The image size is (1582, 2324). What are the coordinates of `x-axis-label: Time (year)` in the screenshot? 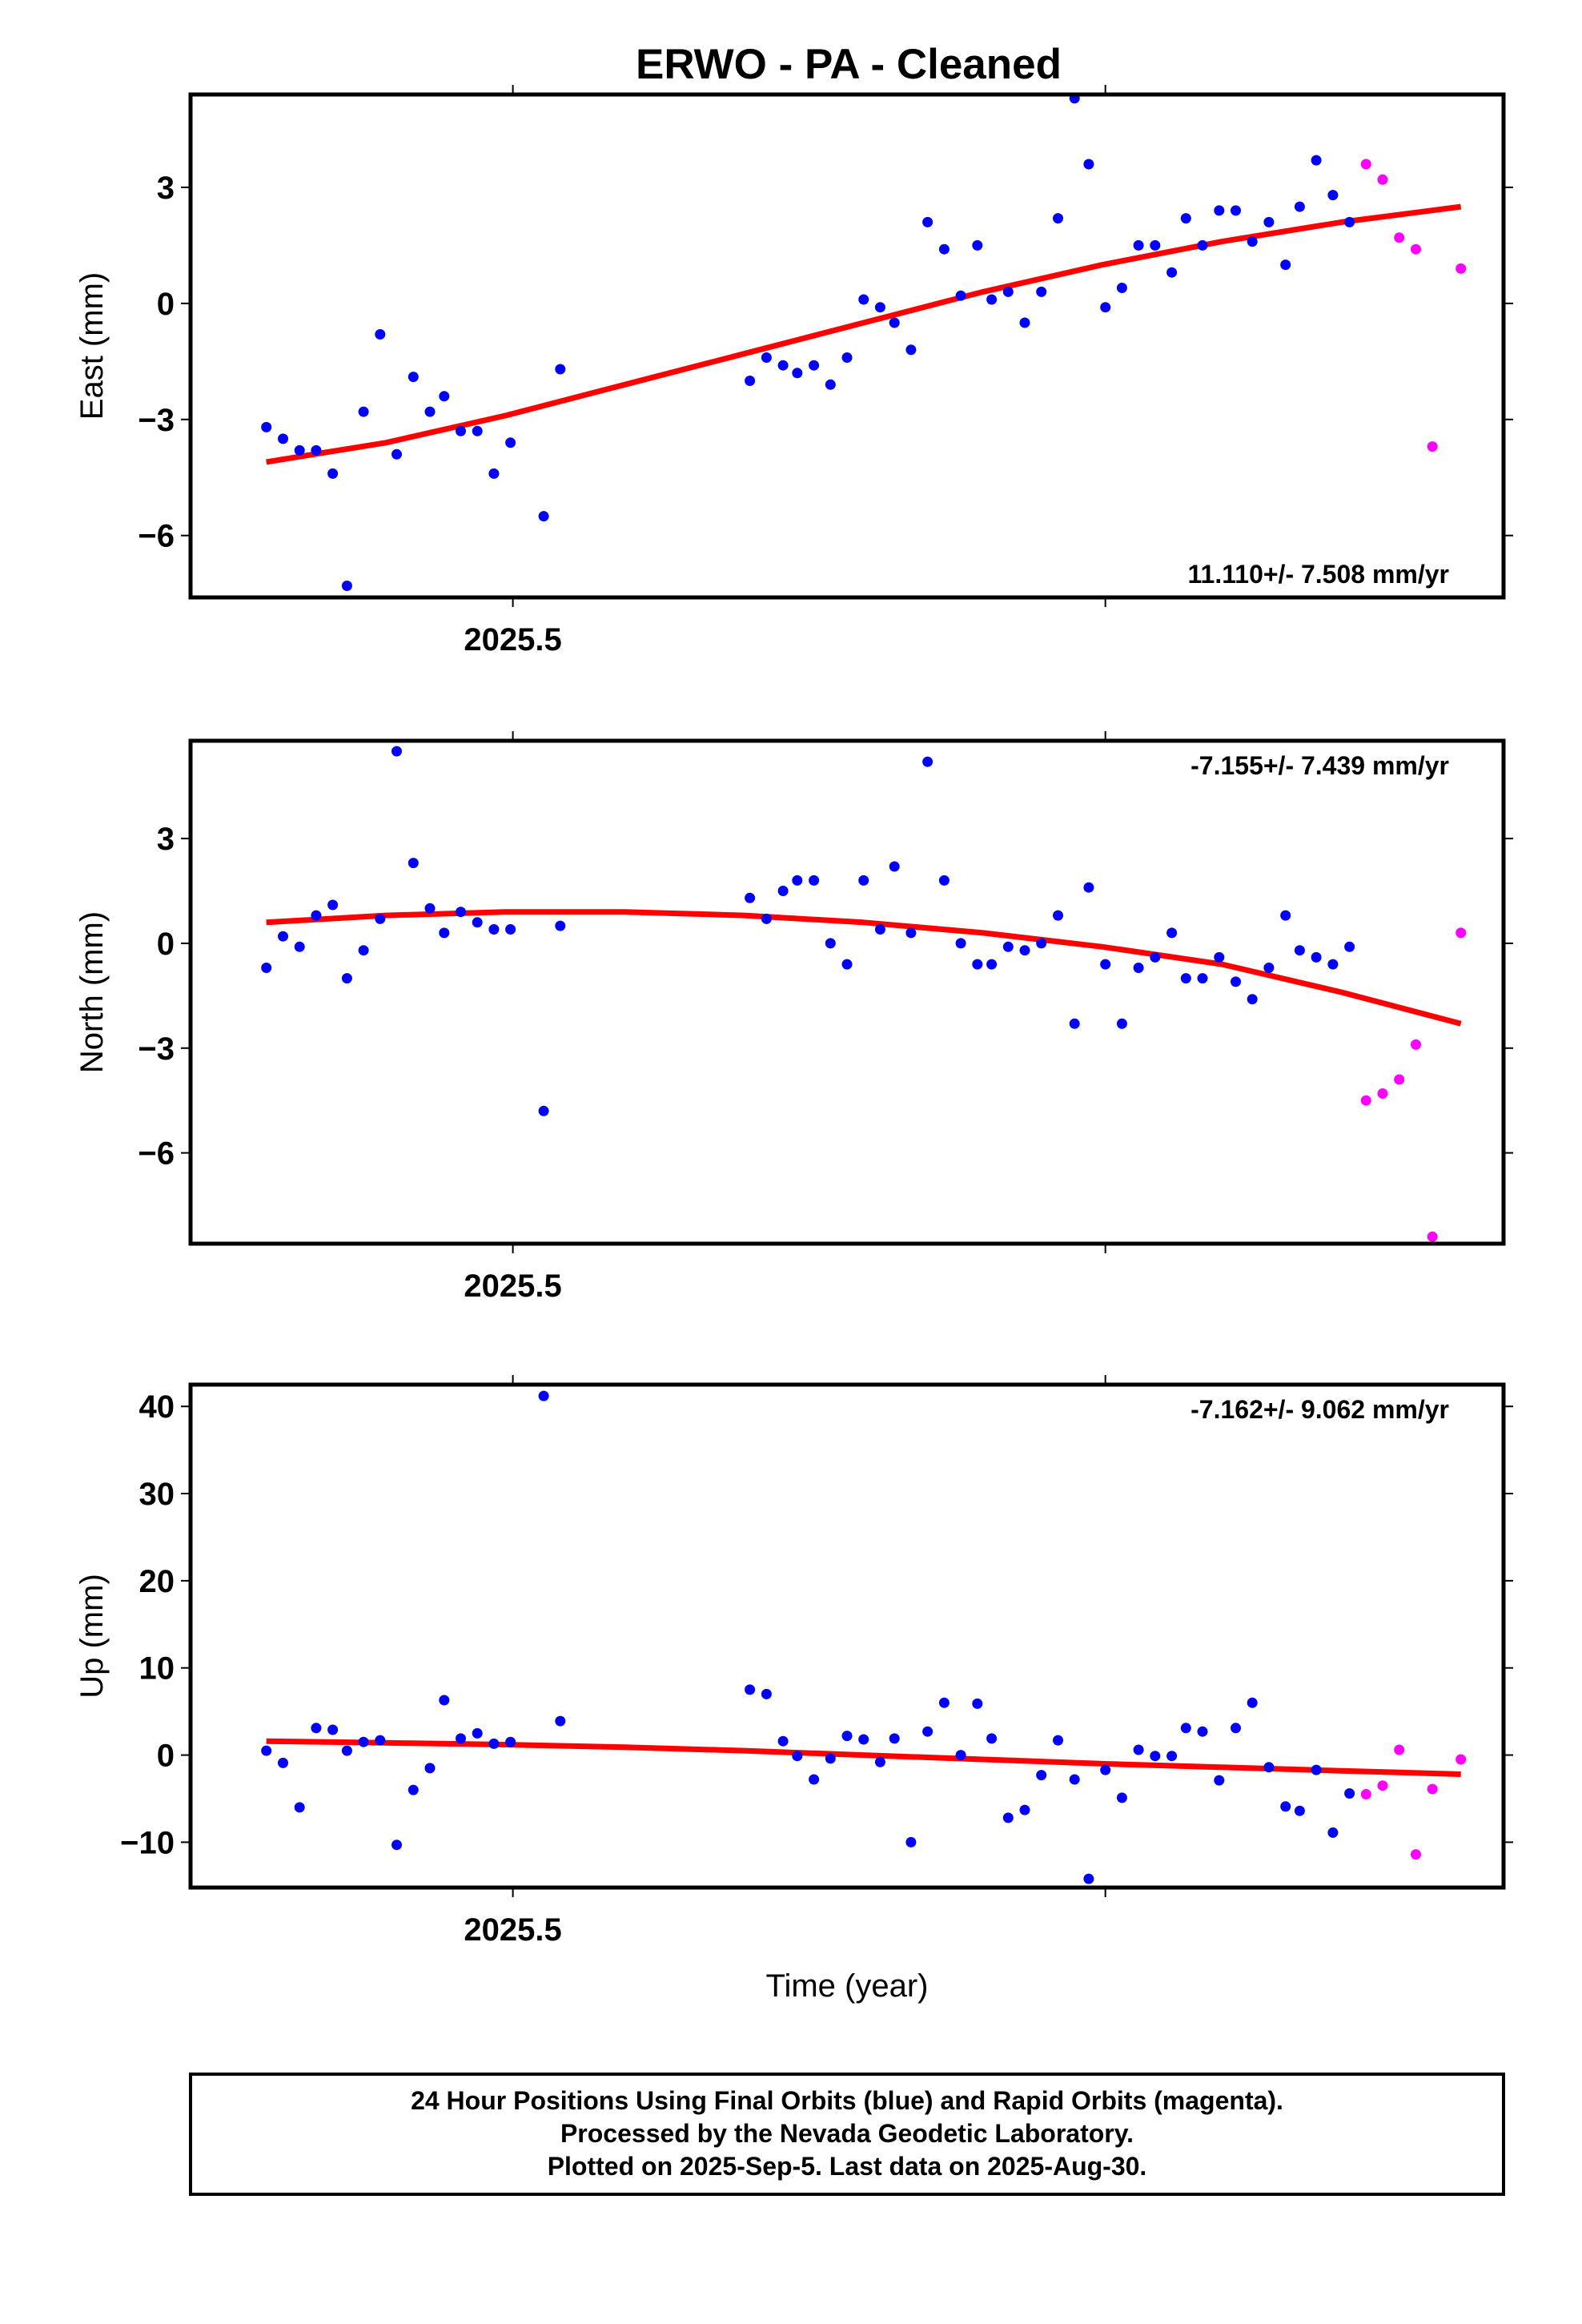 It's located at (847, 1986).